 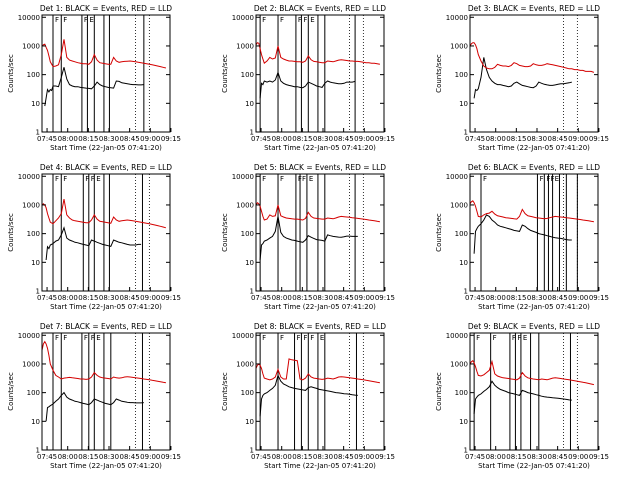 I want to click on panel-title: Det 6: BLACK = Events, RED = LLD, so click(x=534, y=167).